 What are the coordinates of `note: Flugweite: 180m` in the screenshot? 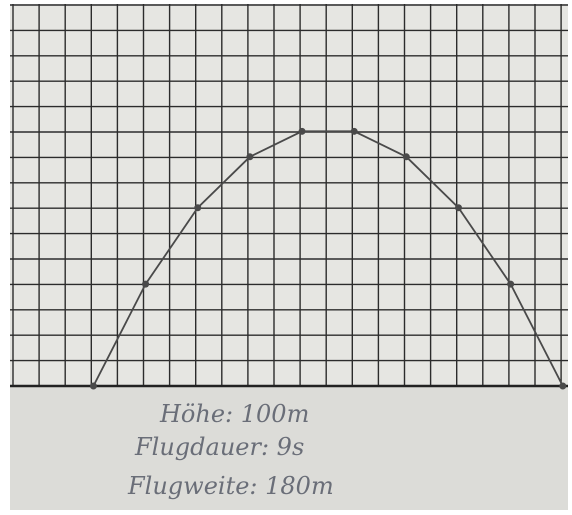 It's located at (230, 486).